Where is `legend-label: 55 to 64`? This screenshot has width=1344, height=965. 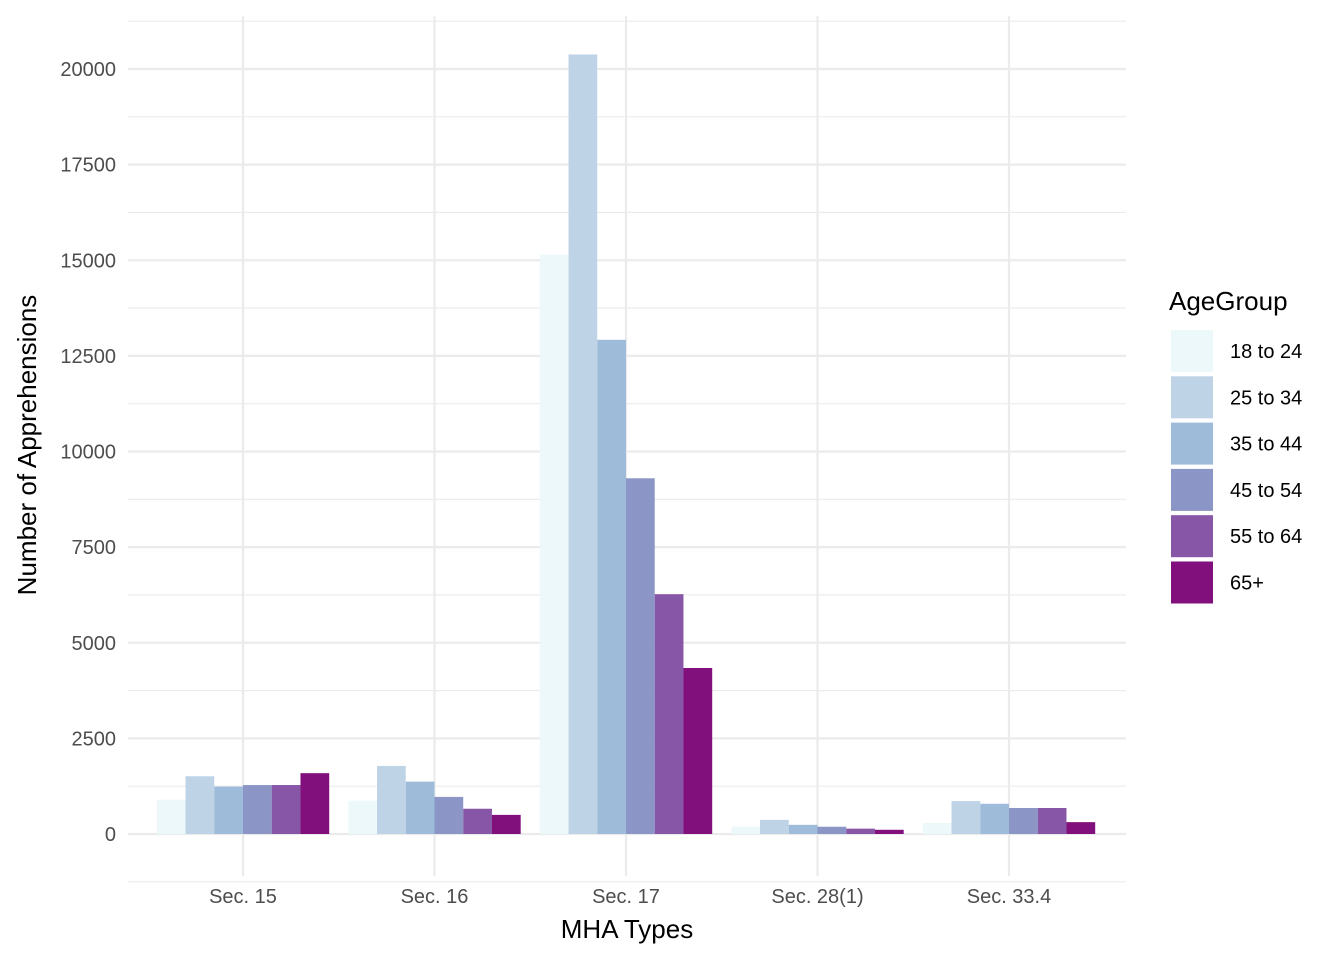 legend-label: 55 to 64 is located at coordinates (1266, 537).